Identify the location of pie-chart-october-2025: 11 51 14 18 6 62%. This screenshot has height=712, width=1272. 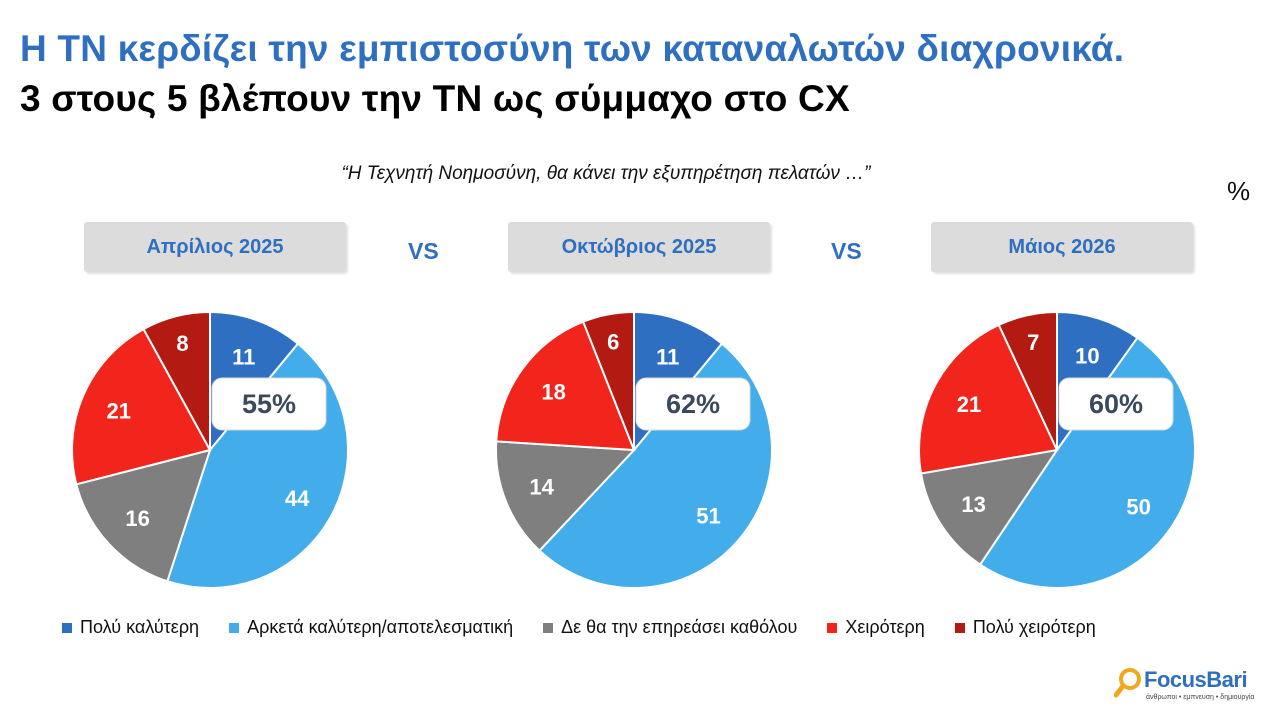
(633, 449).